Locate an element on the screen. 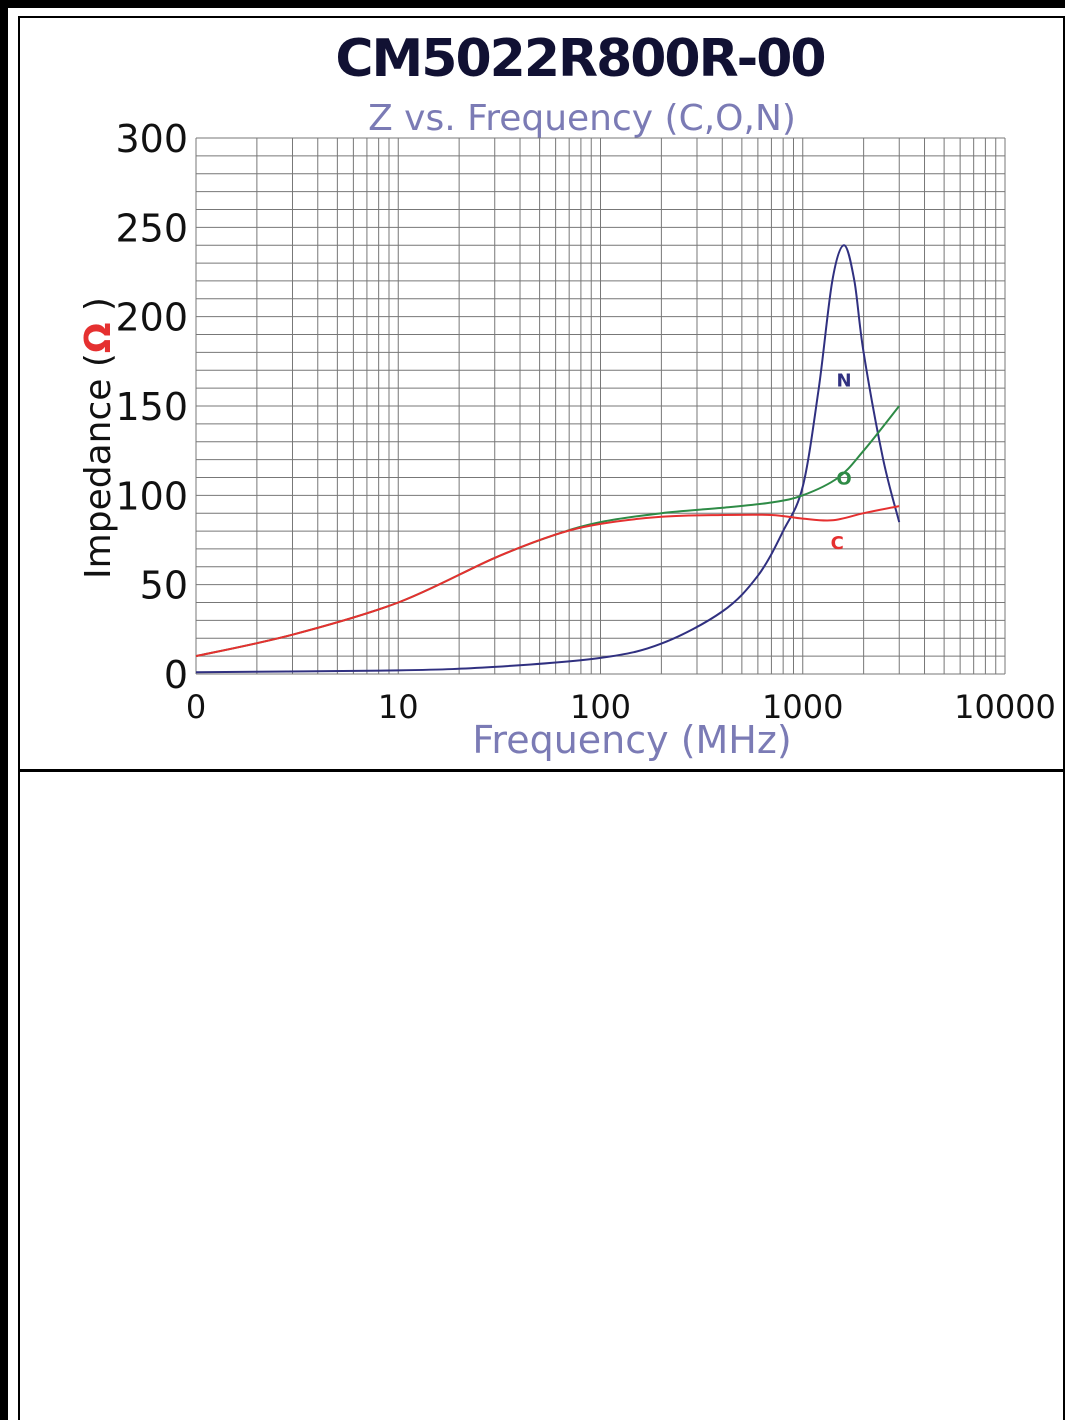 The width and height of the screenshot is (1065, 1420). y-tick-label: 150 is located at coordinates (151, 407).